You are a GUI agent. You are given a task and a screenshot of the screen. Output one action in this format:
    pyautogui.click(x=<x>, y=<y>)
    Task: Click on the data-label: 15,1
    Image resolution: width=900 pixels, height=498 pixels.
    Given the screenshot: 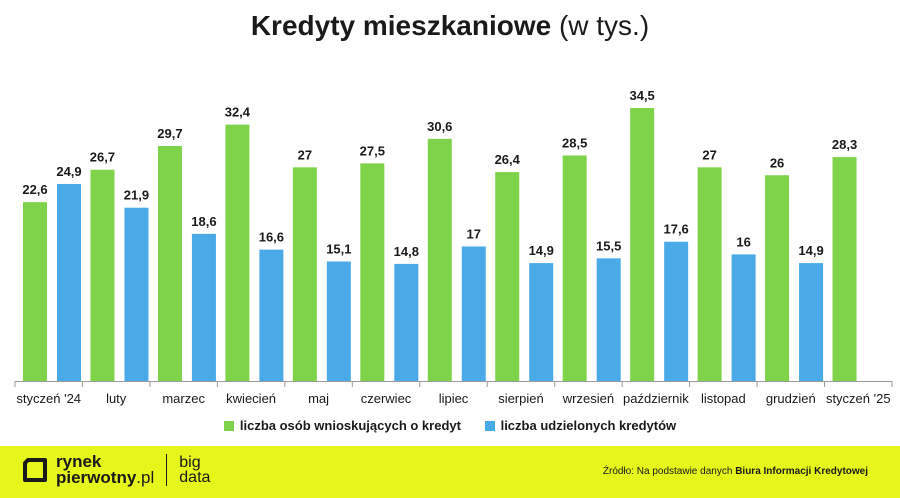 What is the action you would take?
    pyautogui.click(x=338, y=249)
    